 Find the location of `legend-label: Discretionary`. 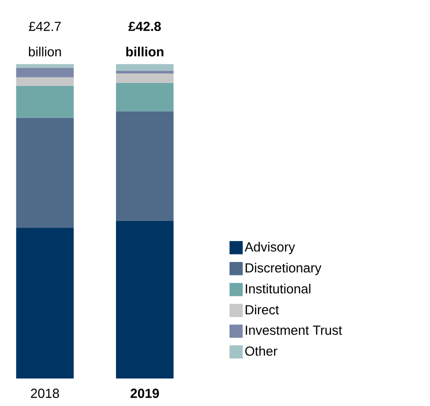

legend-label: Discretionary is located at coordinates (284, 269).